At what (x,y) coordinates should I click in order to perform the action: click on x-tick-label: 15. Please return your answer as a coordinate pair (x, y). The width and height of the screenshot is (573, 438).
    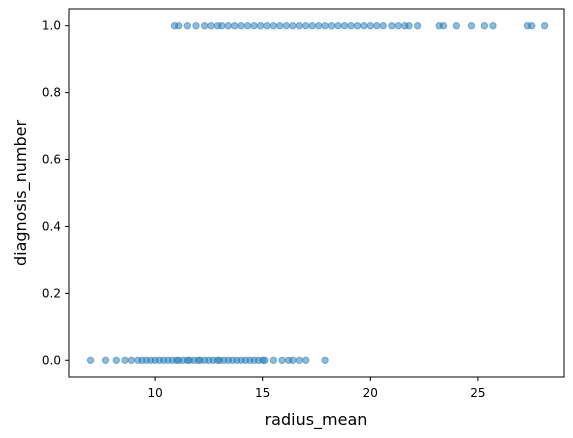
    Looking at the image, I should click on (262, 393).